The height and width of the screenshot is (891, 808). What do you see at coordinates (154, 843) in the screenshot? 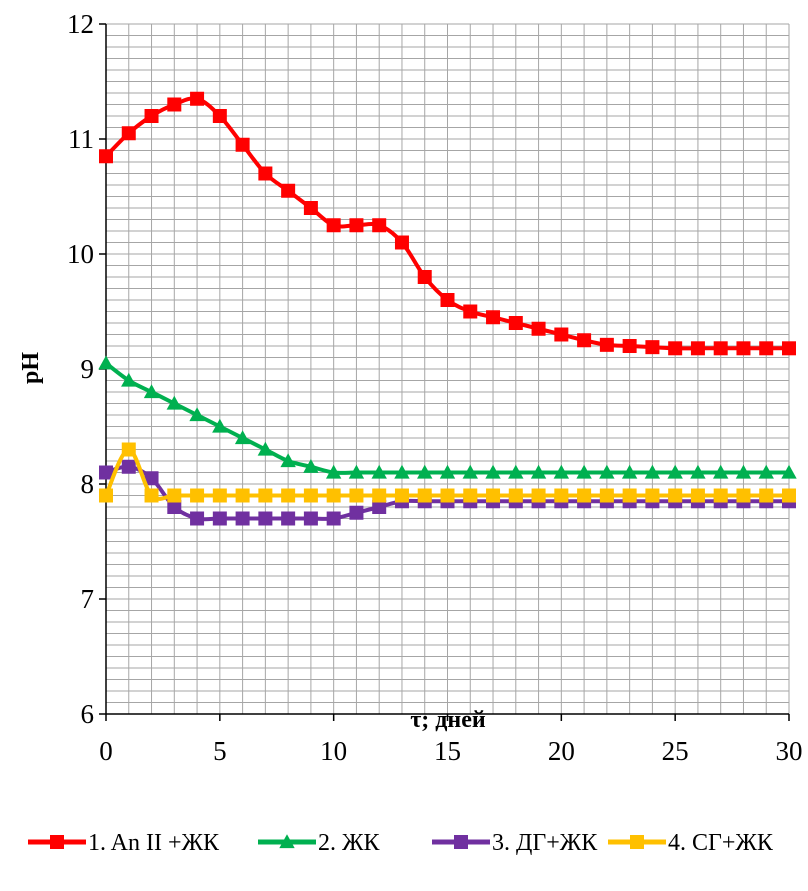
I see `legend-label: 1. An II +ЖК` at bounding box center [154, 843].